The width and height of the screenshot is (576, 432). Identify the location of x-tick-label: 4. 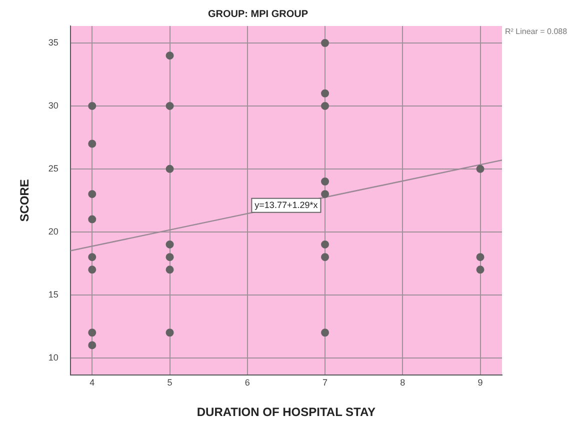
(92, 383).